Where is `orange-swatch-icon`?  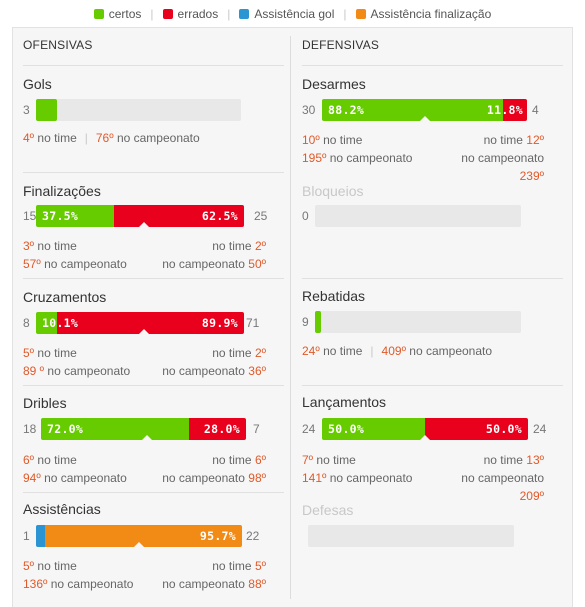
orange-swatch-icon is located at coordinates (360, 13).